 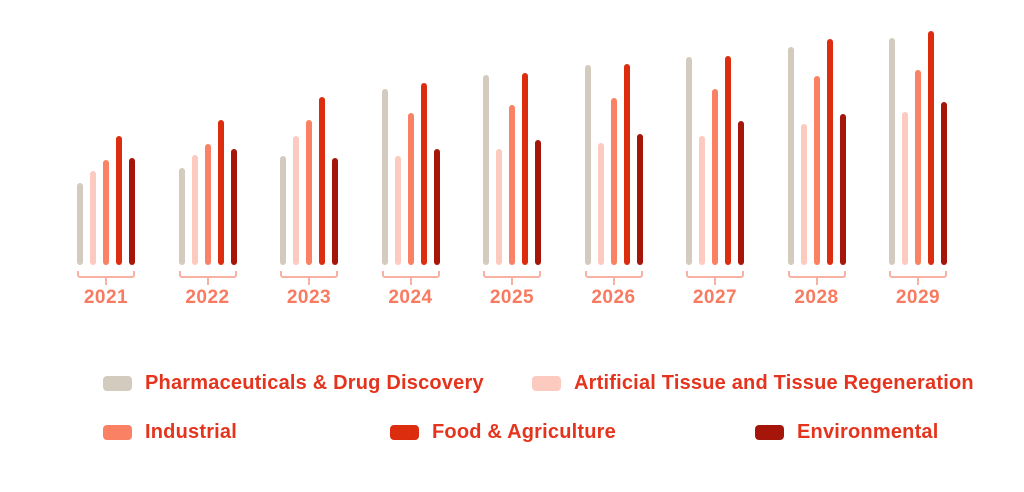 I want to click on legend-item-environmental: Environmental, so click(x=847, y=432).